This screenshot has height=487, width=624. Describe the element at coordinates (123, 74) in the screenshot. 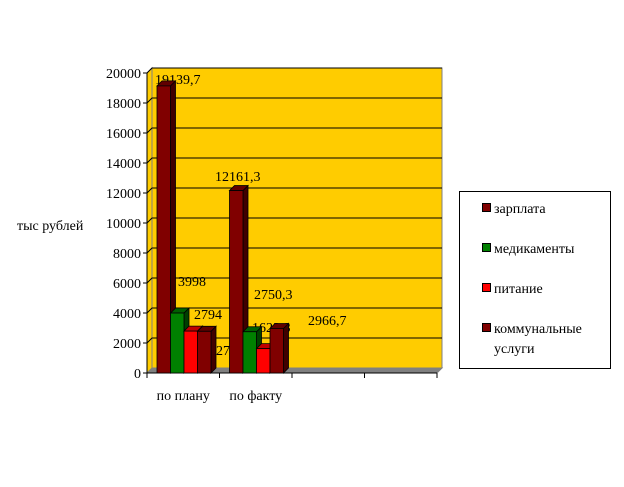

I see `y-tick-label: 20000` at that location.